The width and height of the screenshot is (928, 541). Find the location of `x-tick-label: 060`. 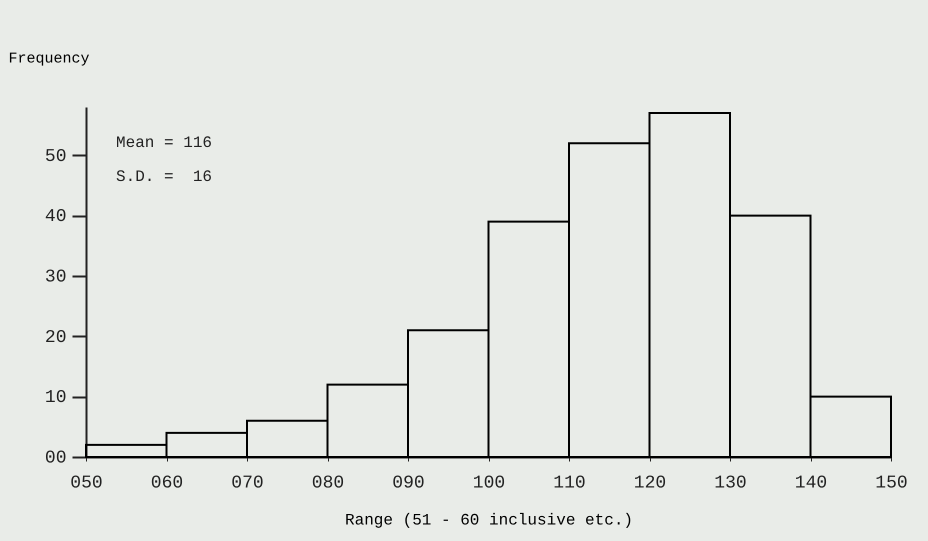

x-tick-label: 060 is located at coordinates (167, 484).